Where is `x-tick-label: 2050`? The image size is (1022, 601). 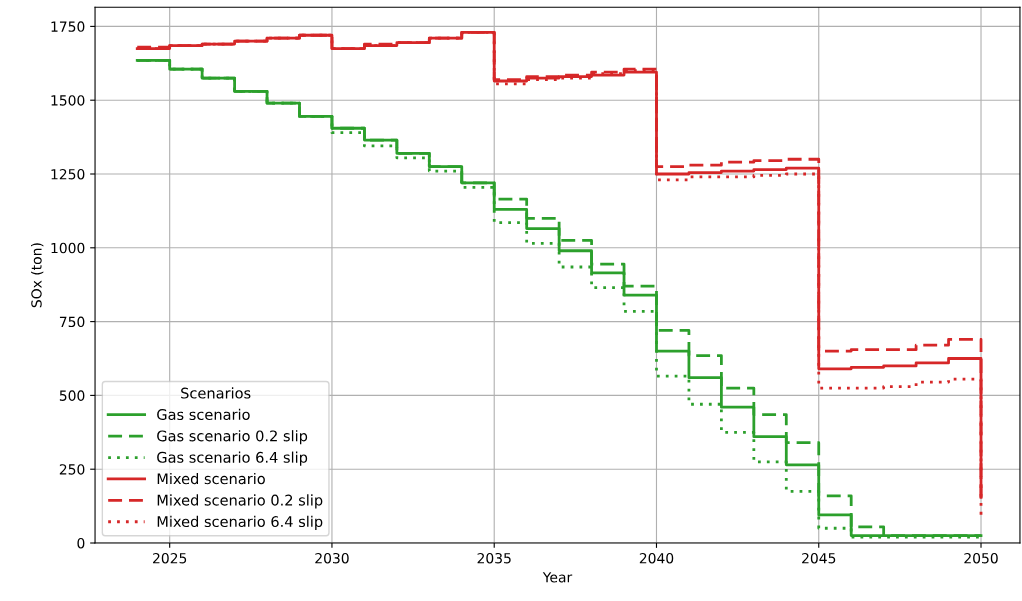
x-tick-label: 2050 is located at coordinates (981, 558).